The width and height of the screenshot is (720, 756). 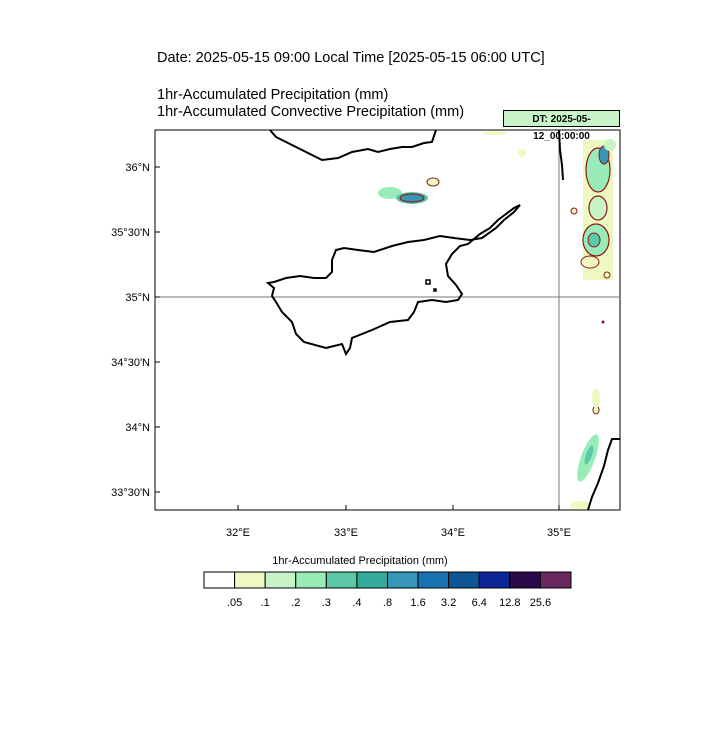 What do you see at coordinates (360, 561) in the screenshot?
I see `colorbar-title: 1hr-Accumulated Precipitation (mm)` at bounding box center [360, 561].